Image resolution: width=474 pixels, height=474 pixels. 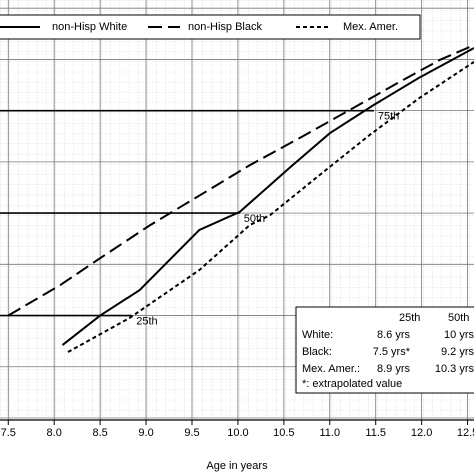 What do you see at coordinates (54, 433) in the screenshot?
I see `x-tick-label: 8.0` at bounding box center [54, 433].